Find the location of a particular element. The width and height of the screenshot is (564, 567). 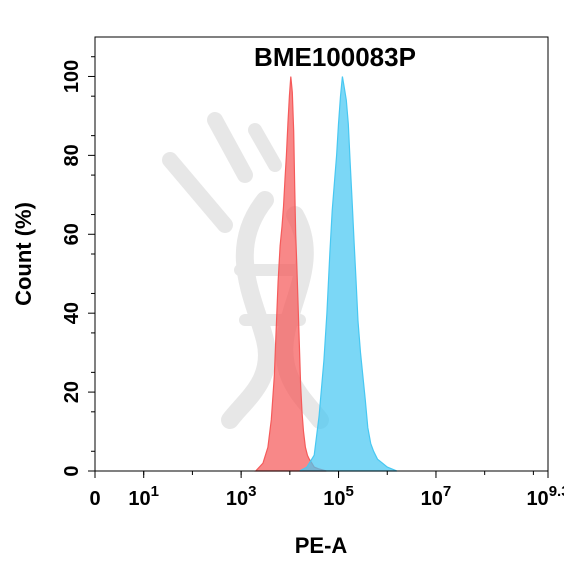

x-tick-label: 109.3 is located at coordinates (545, 496).